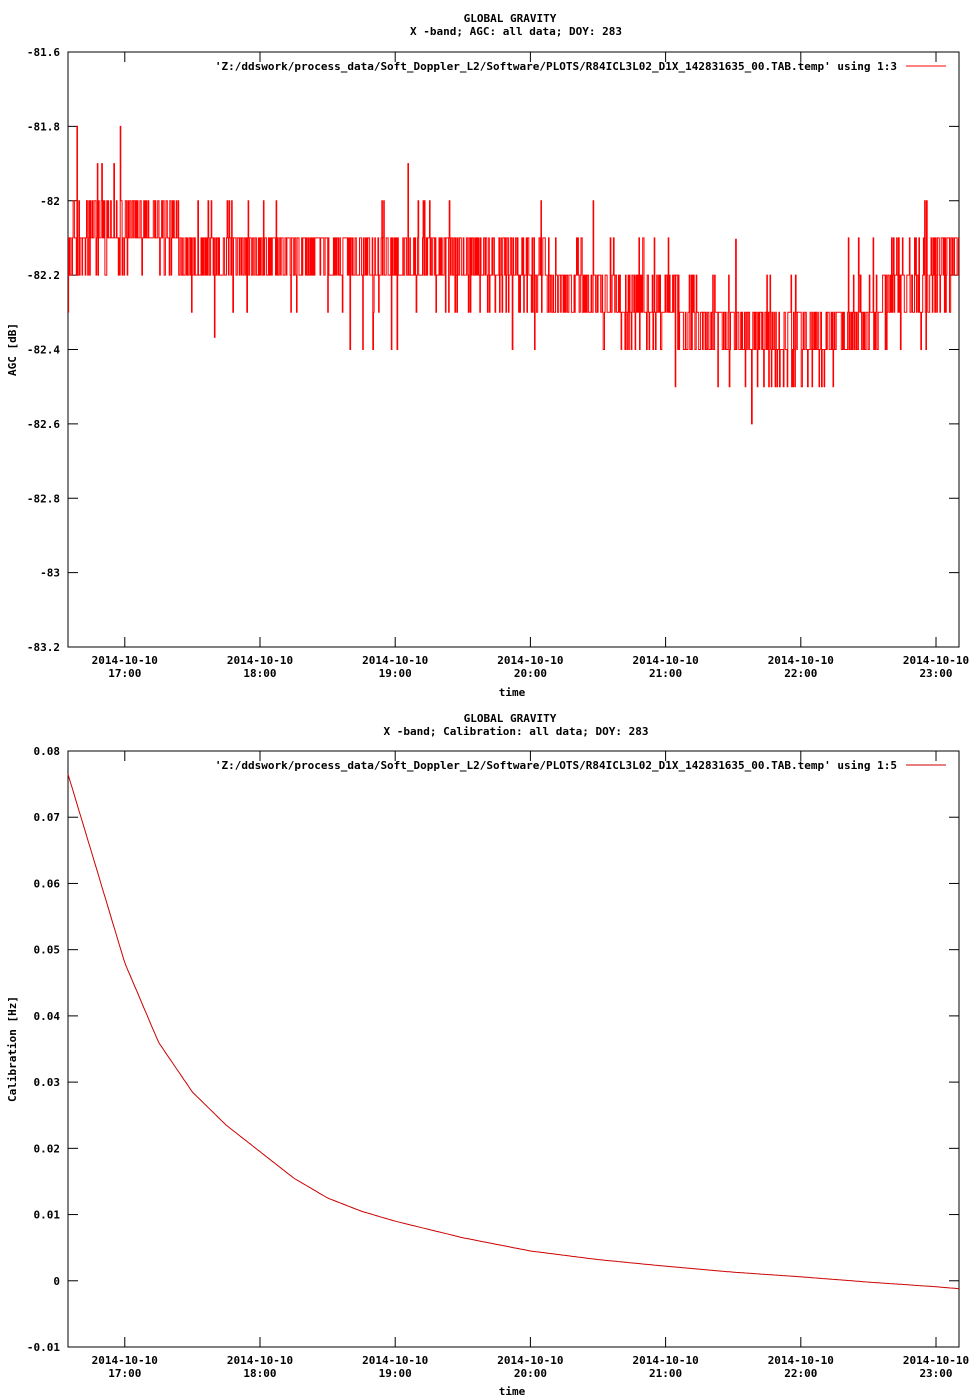  I want to click on y-tick-label: 0.08, so click(47, 751).